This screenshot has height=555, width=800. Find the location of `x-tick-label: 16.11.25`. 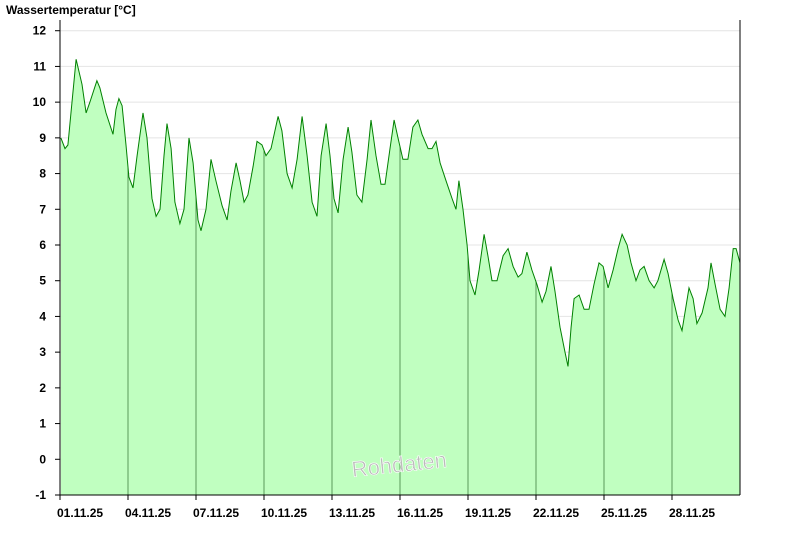

x-tick-label: 16.11.25 is located at coordinates (420, 513).